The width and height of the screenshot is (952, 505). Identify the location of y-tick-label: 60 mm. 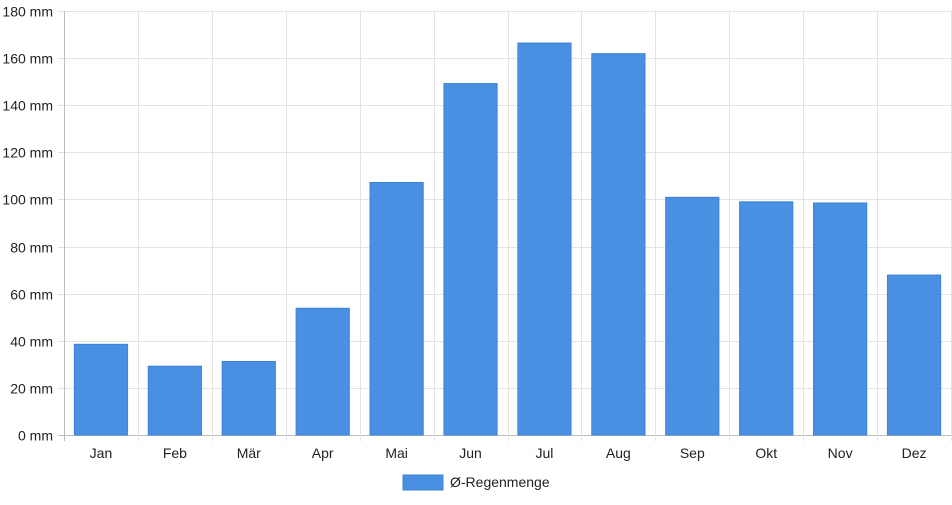
(31, 295).